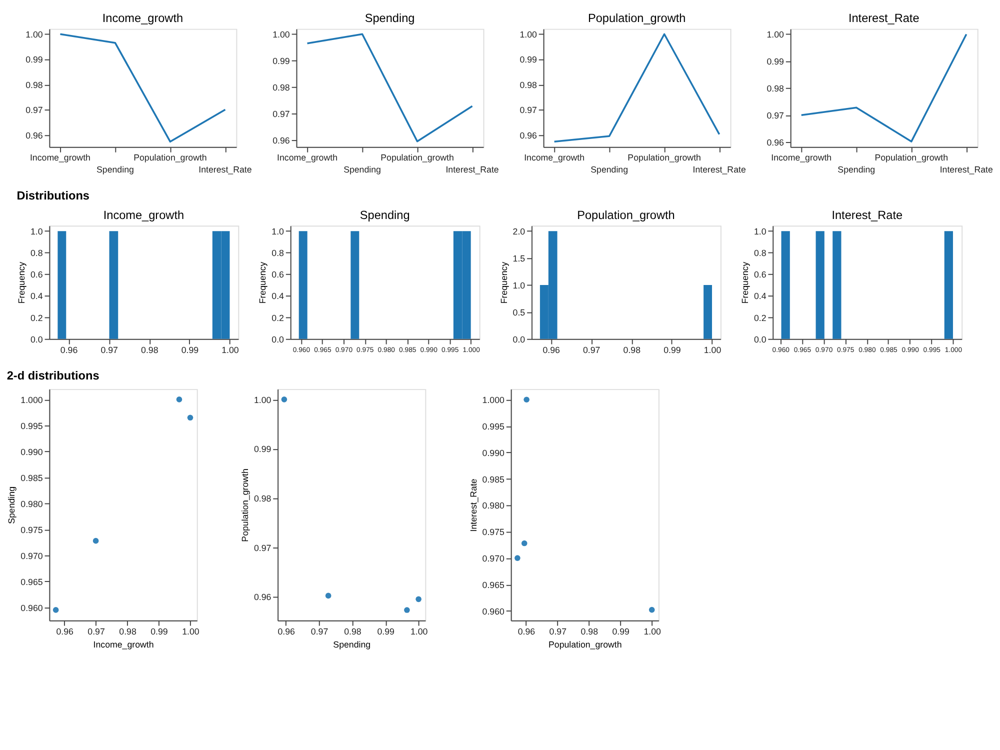 The image size is (1000, 750). What do you see at coordinates (519, 312) in the screenshot?
I see `y-tick-label: 0.5` at bounding box center [519, 312].